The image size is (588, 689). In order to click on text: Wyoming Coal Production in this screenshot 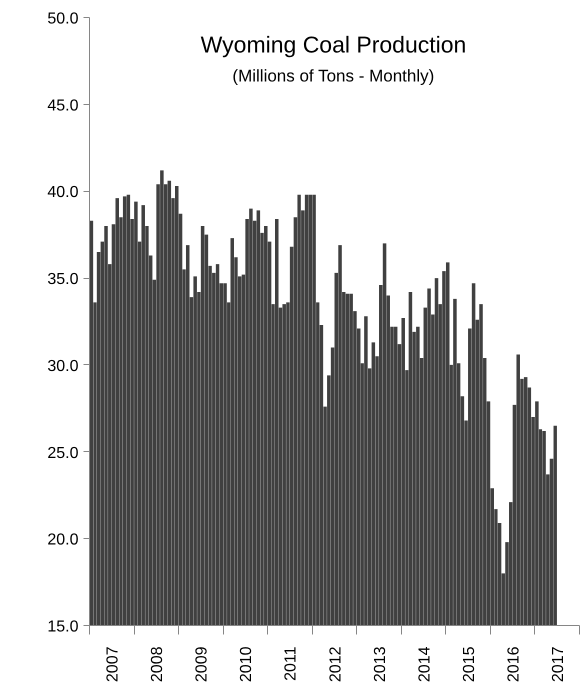, I will do `click(333, 45)`.